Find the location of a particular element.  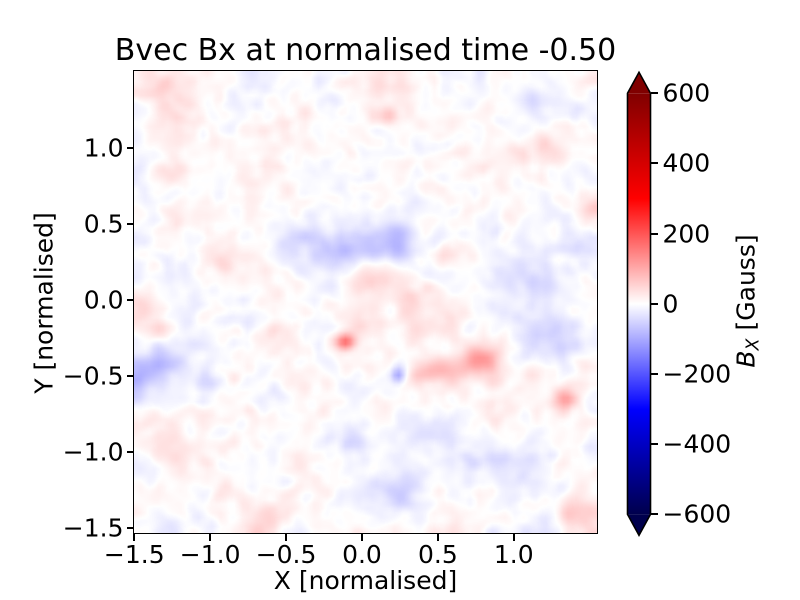

y-tick-label: −1.5 is located at coordinates (93, 528).